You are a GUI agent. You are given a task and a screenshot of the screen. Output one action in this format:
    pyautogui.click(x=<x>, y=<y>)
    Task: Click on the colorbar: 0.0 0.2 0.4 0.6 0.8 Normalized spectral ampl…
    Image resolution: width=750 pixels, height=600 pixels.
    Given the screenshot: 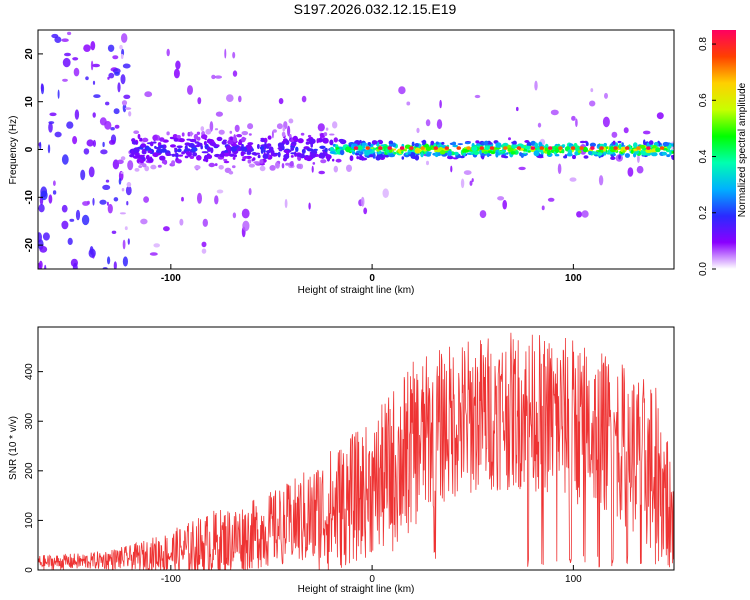 What is the action you would take?
    pyautogui.click(x=723, y=153)
    